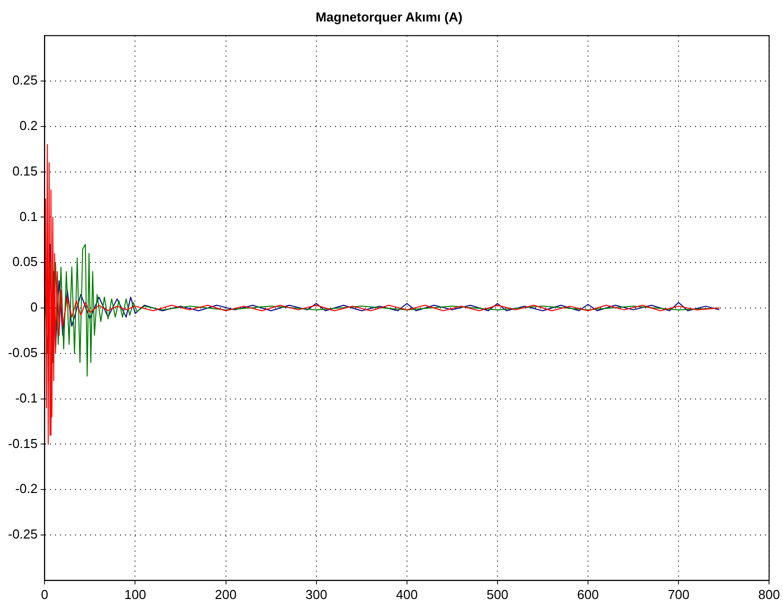 The height and width of the screenshot is (606, 783). What do you see at coordinates (34, 307) in the screenshot?
I see `y-tick-label: 0` at bounding box center [34, 307].